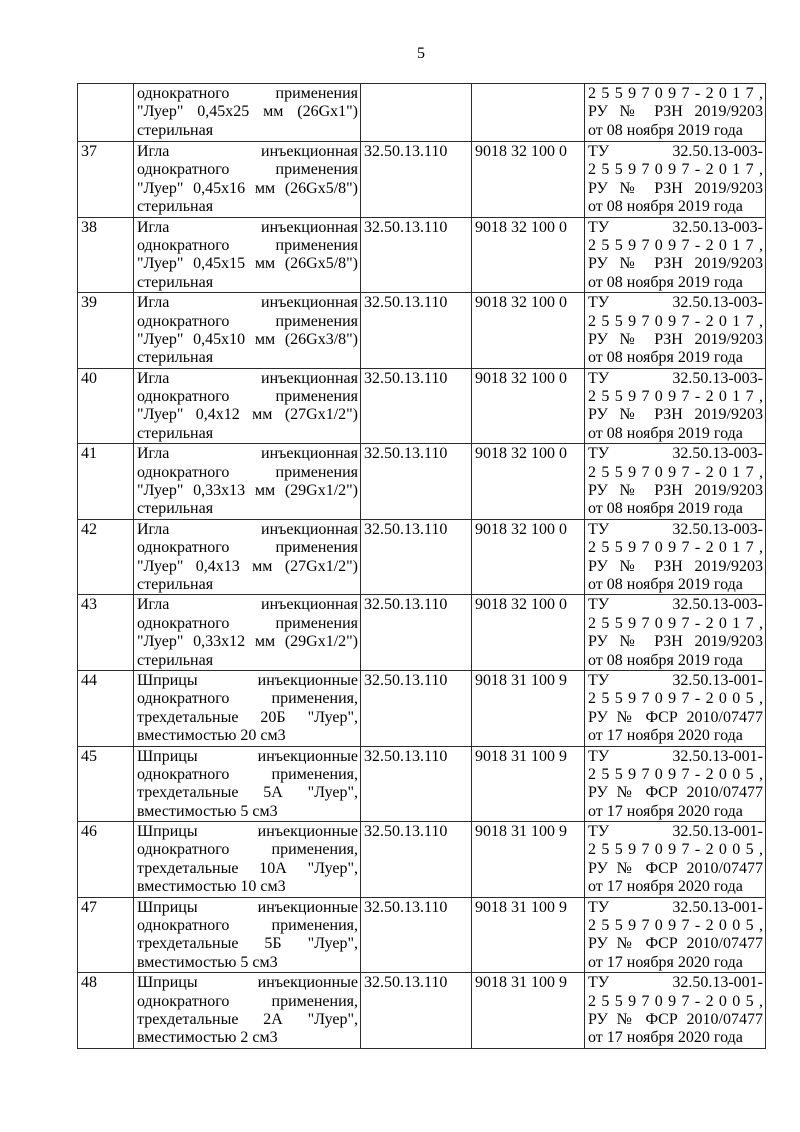 This screenshot has height=1132, width=800. Describe the element at coordinates (247, 944) in the screenshot. I see `cell-line: трехдетальные 5Б "Луер",` at that location.